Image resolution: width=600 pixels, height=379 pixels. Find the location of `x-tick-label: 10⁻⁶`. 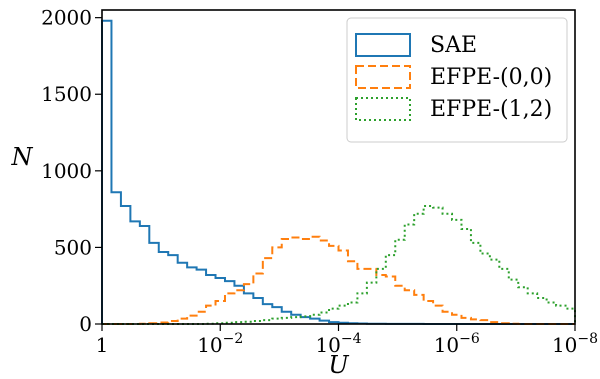

x-tick-label: 10⁻⁶ is located at coordinates (457, 344).